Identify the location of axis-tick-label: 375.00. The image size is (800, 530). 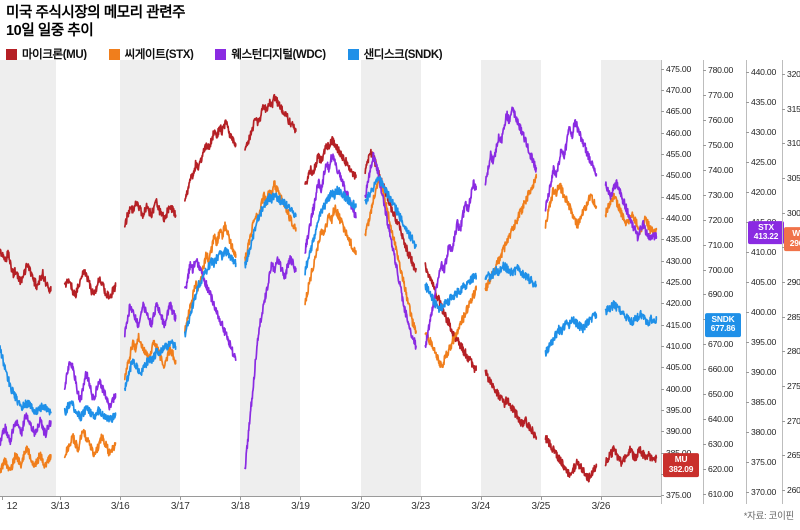
(679, 495).